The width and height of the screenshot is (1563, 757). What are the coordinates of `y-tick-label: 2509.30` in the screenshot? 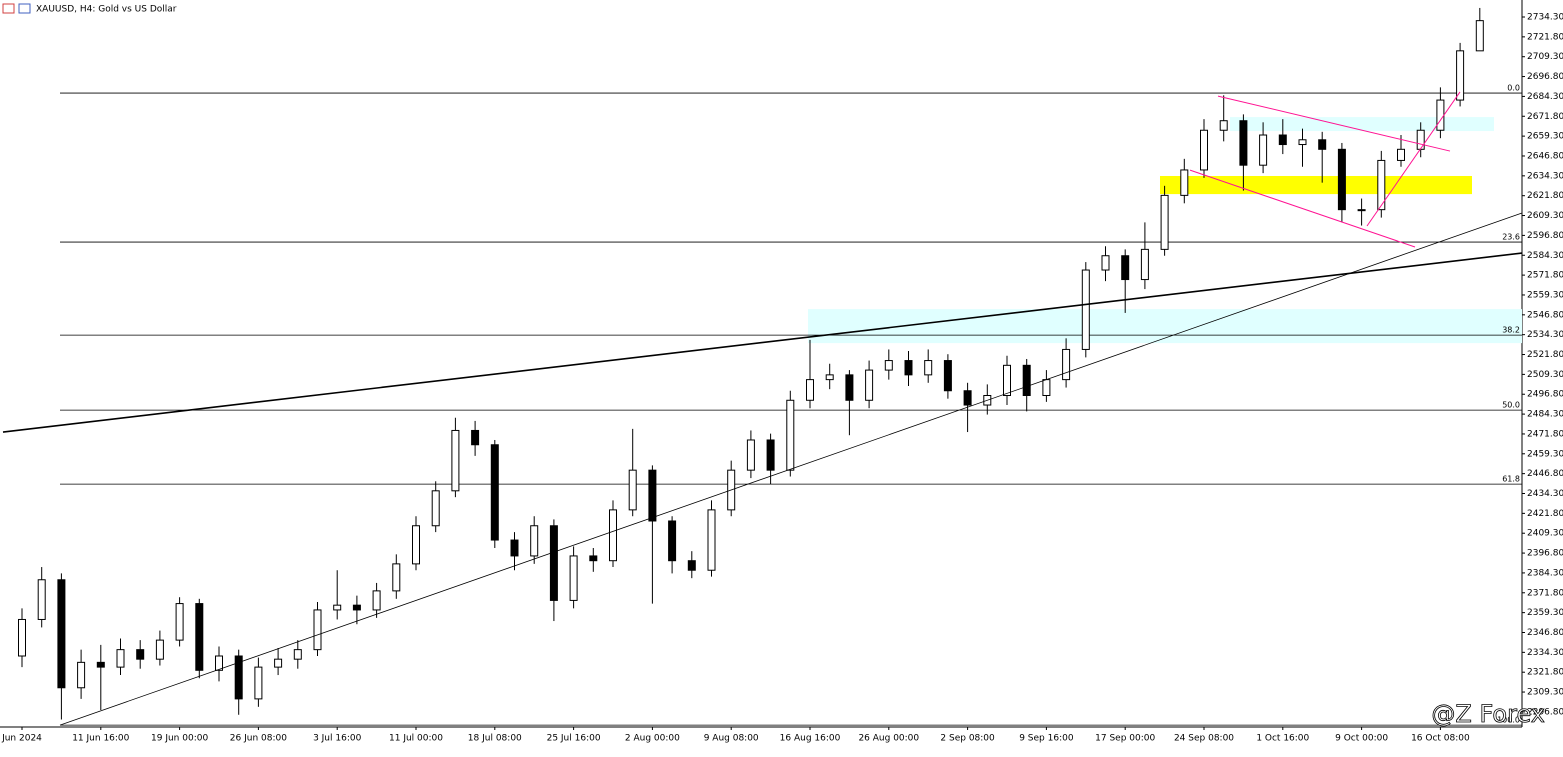 It's located at (1545, 375).